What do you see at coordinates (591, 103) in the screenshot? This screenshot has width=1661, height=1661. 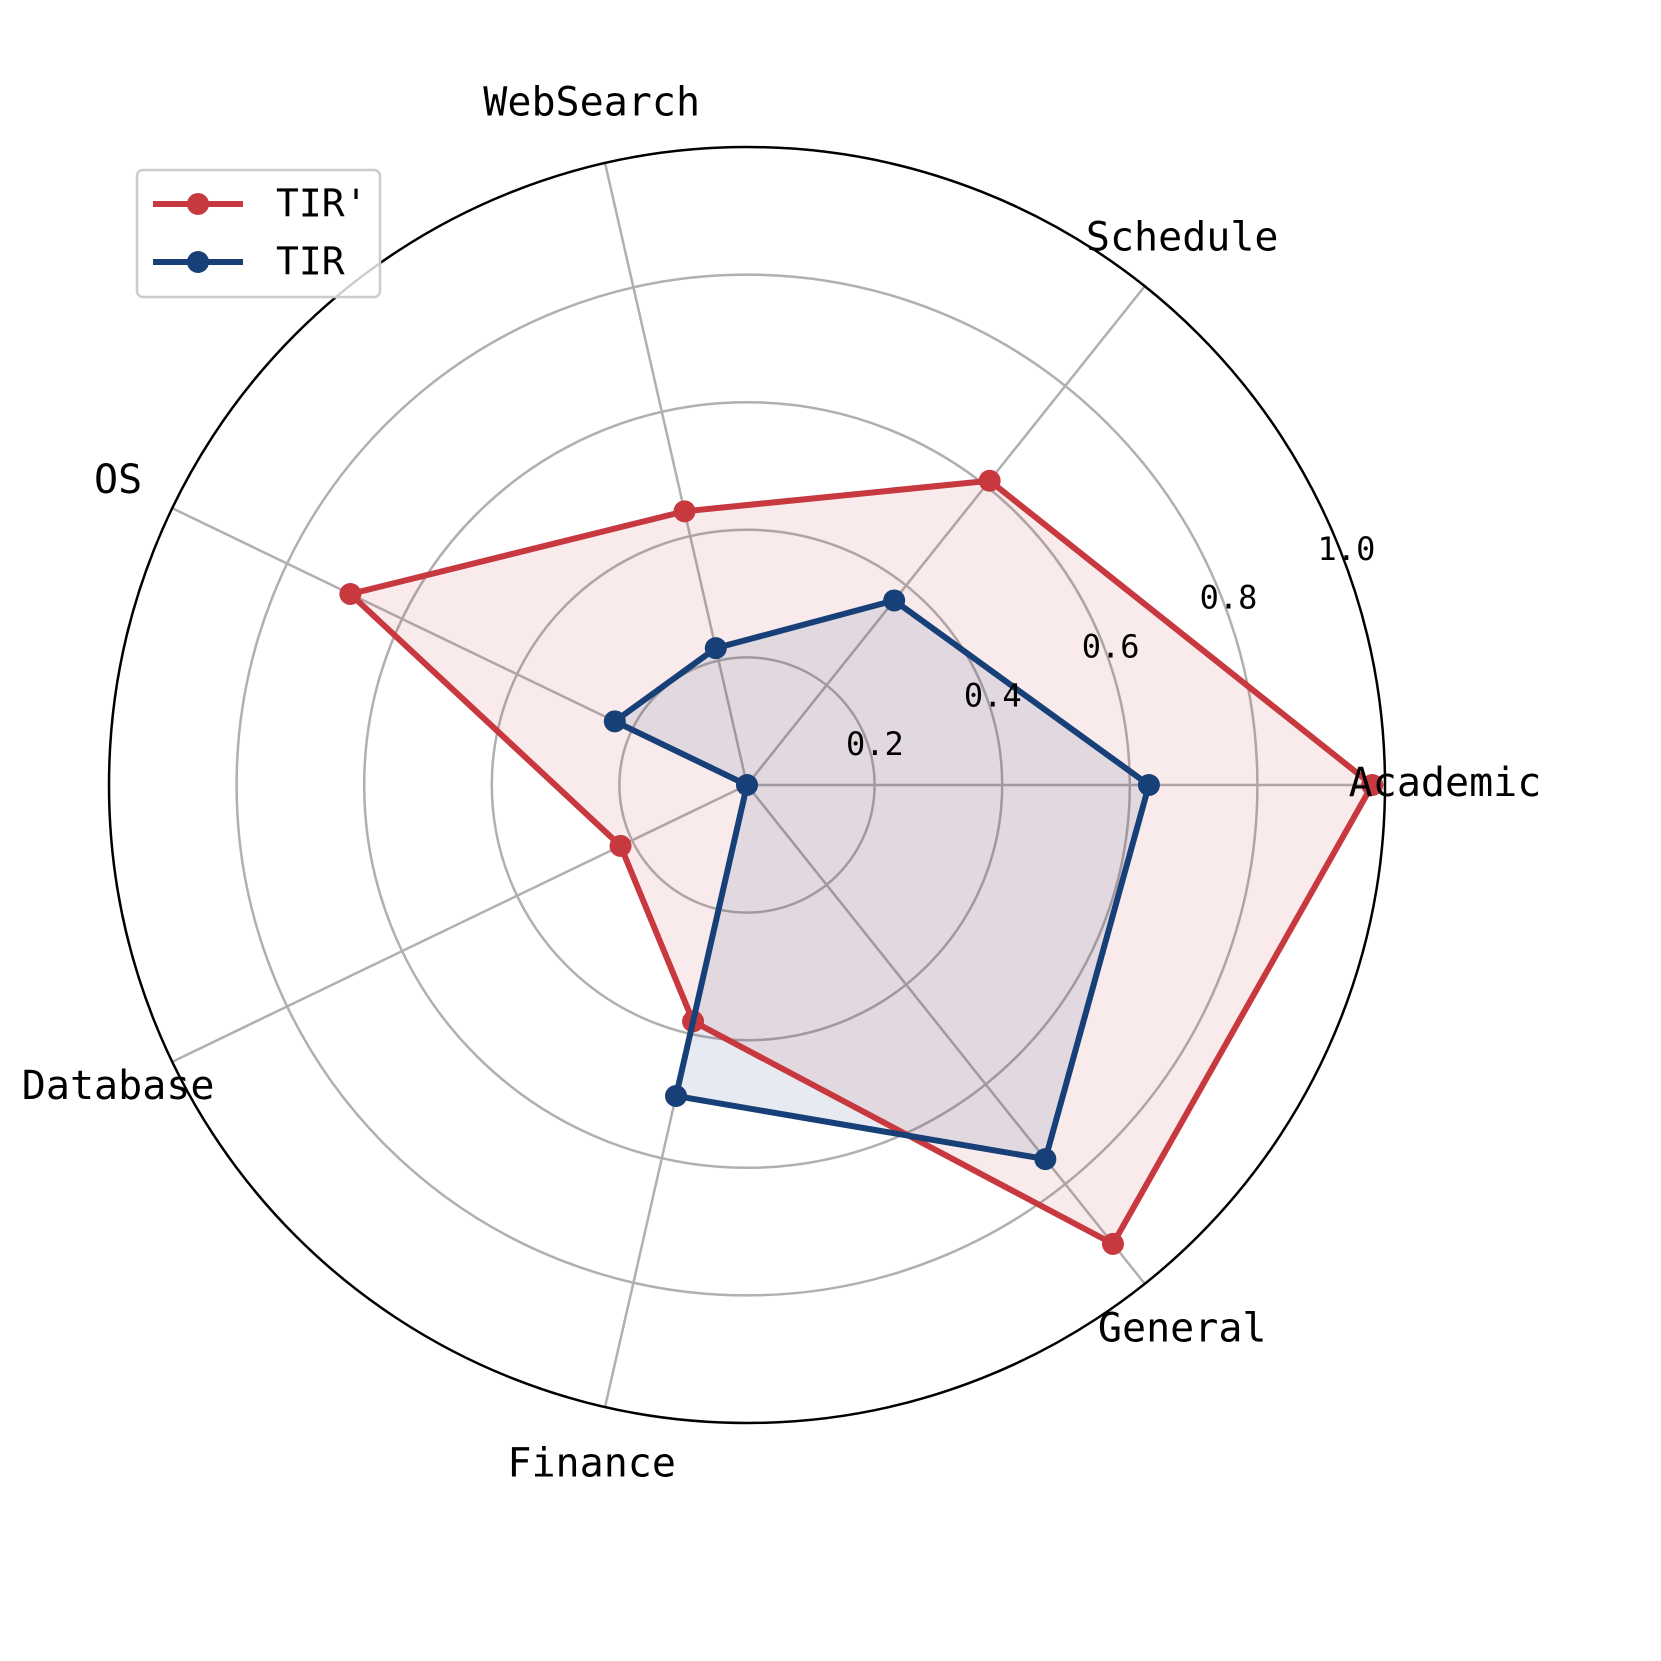 I see `category-label: WebSearch` at bounding box center [591, 103].